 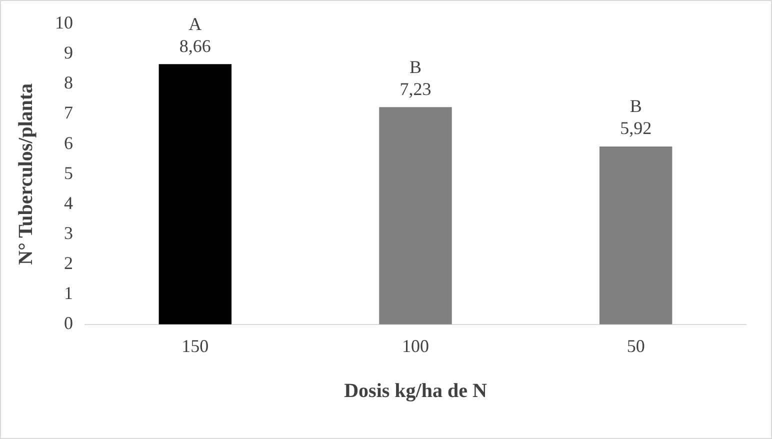 I want to click on y-tick-label: 4, so click(x=68, y=202).